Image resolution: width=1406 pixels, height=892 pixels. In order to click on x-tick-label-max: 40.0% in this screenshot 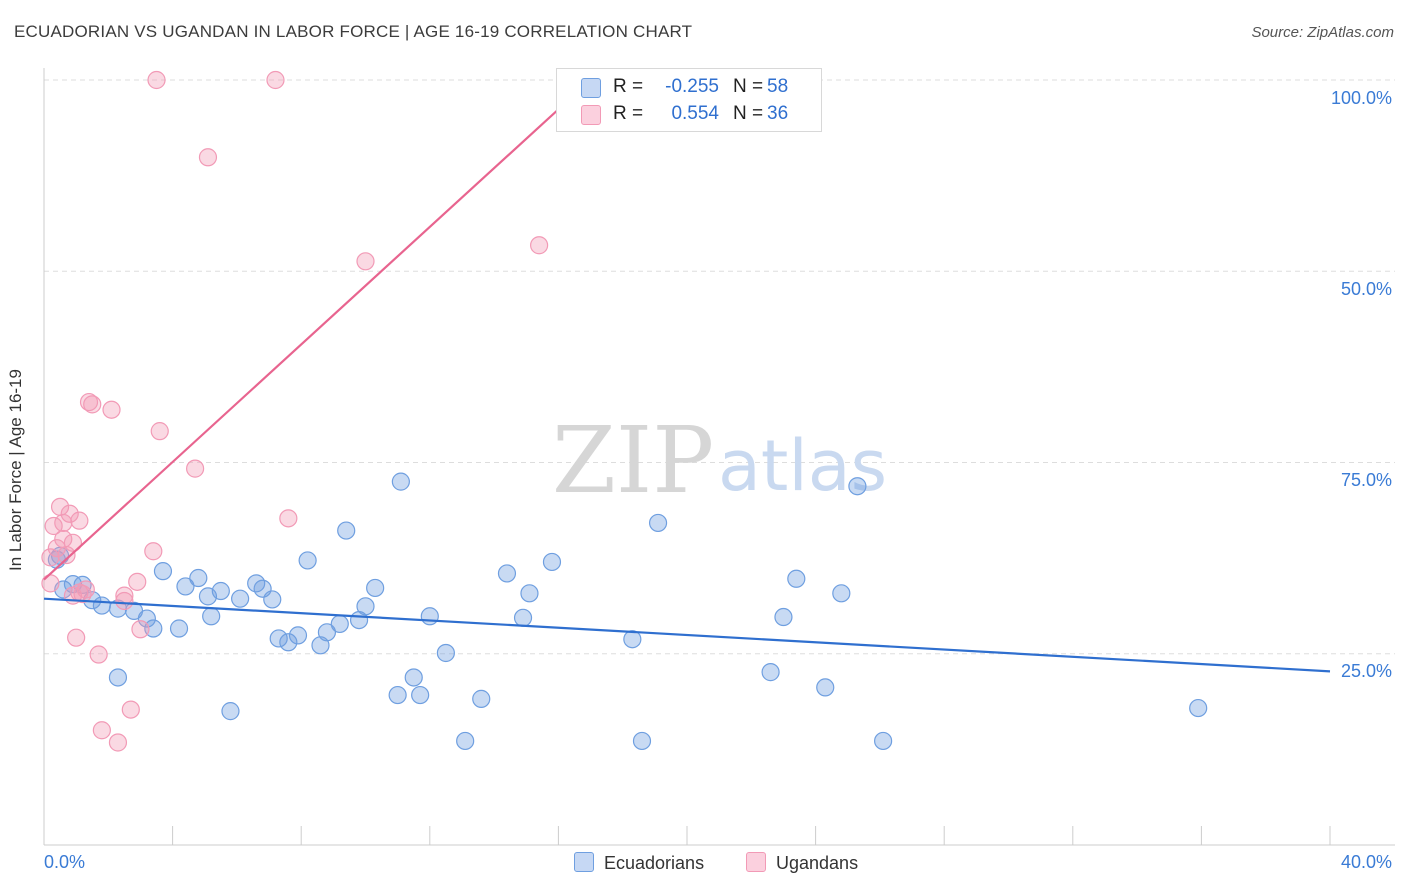, I will do `click(1366, 862)`.